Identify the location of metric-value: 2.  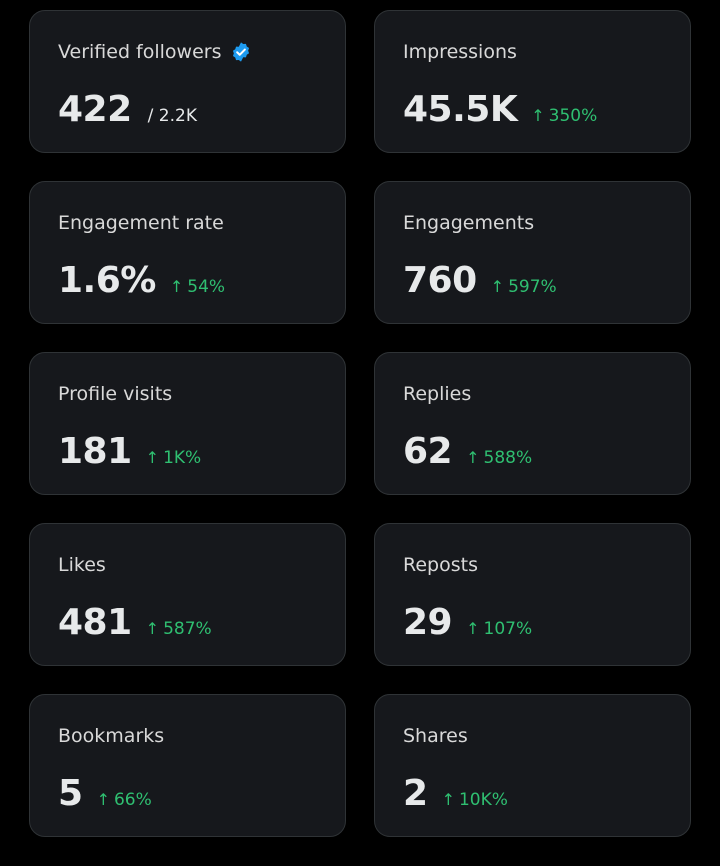
(415, 793).